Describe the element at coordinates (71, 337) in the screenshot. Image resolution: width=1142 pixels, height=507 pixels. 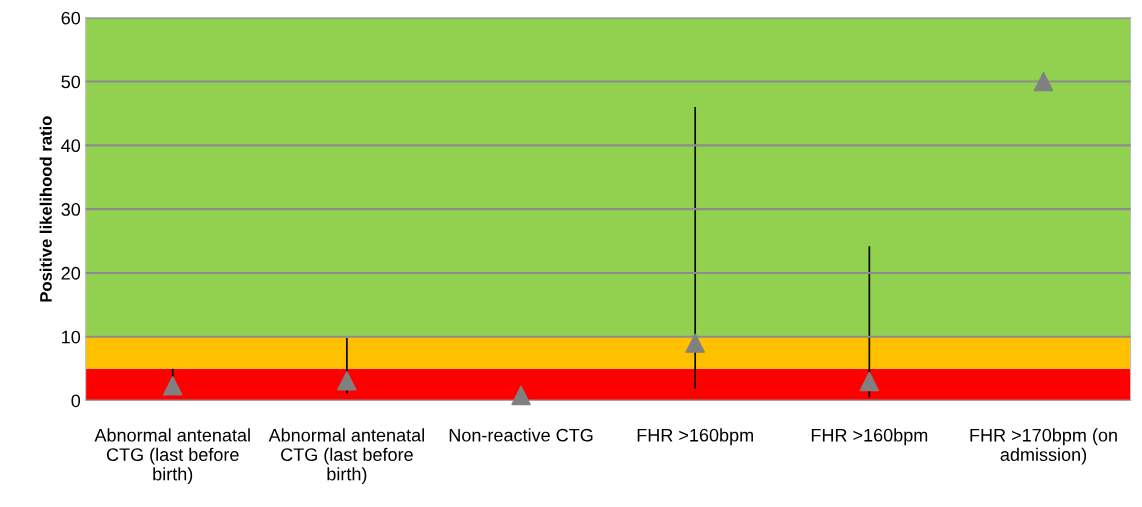
I see `y-tick-label: 10` at that location.